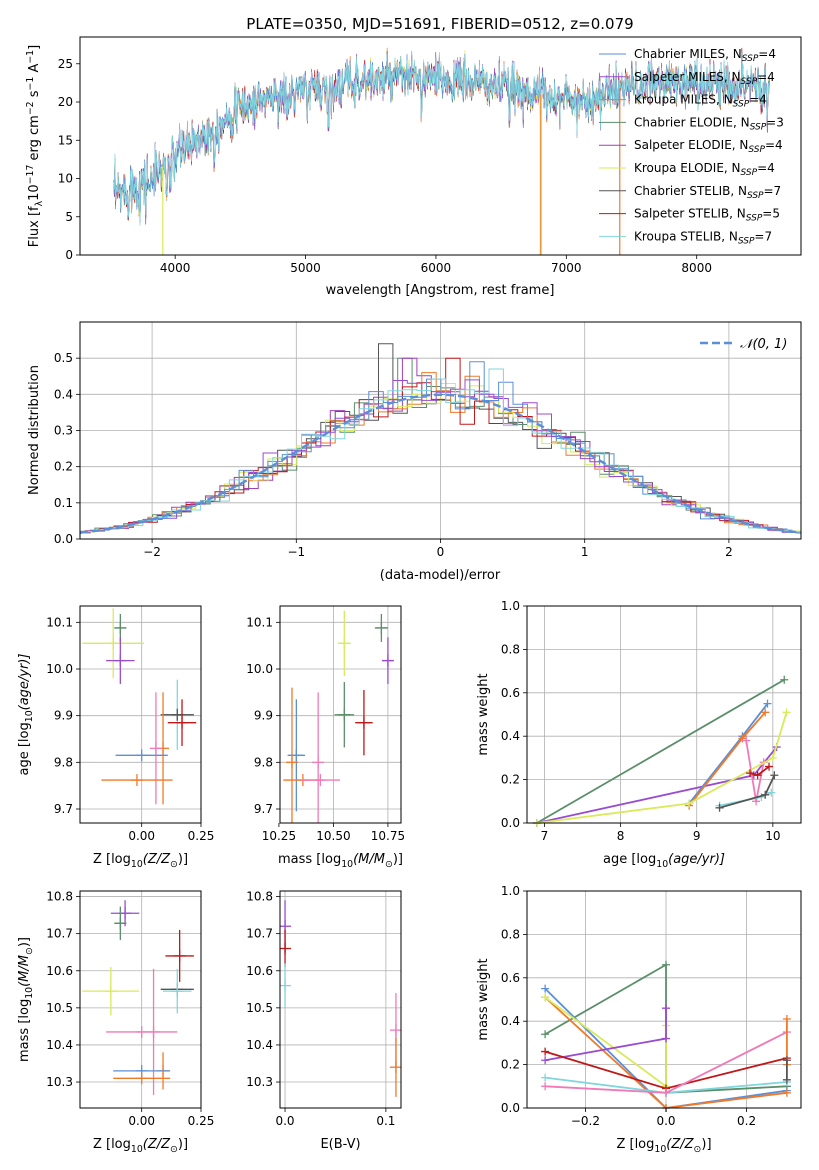 This screenshot has height=1170, width=819. What do you see at coordinates (686, 236) in the screenshot?
I see `legend-text: Kroupa STELIB, N` at bounding box center [686, 236].